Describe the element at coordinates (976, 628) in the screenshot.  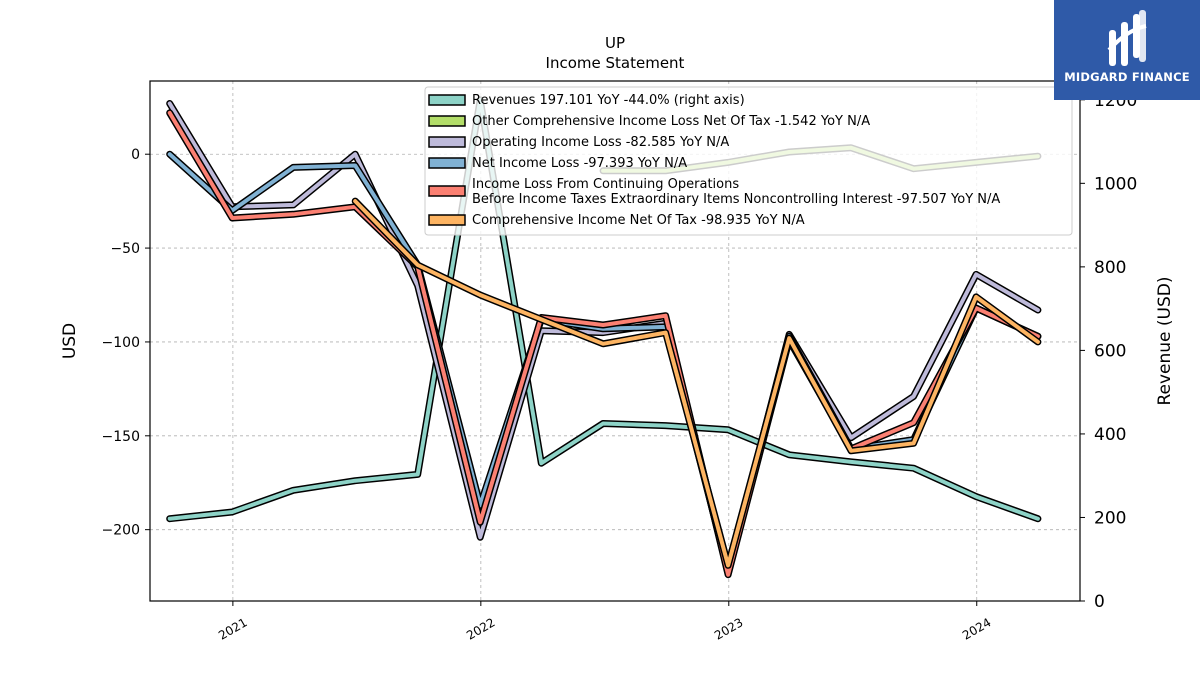
I see `x-tick-label: 2024` at that location.